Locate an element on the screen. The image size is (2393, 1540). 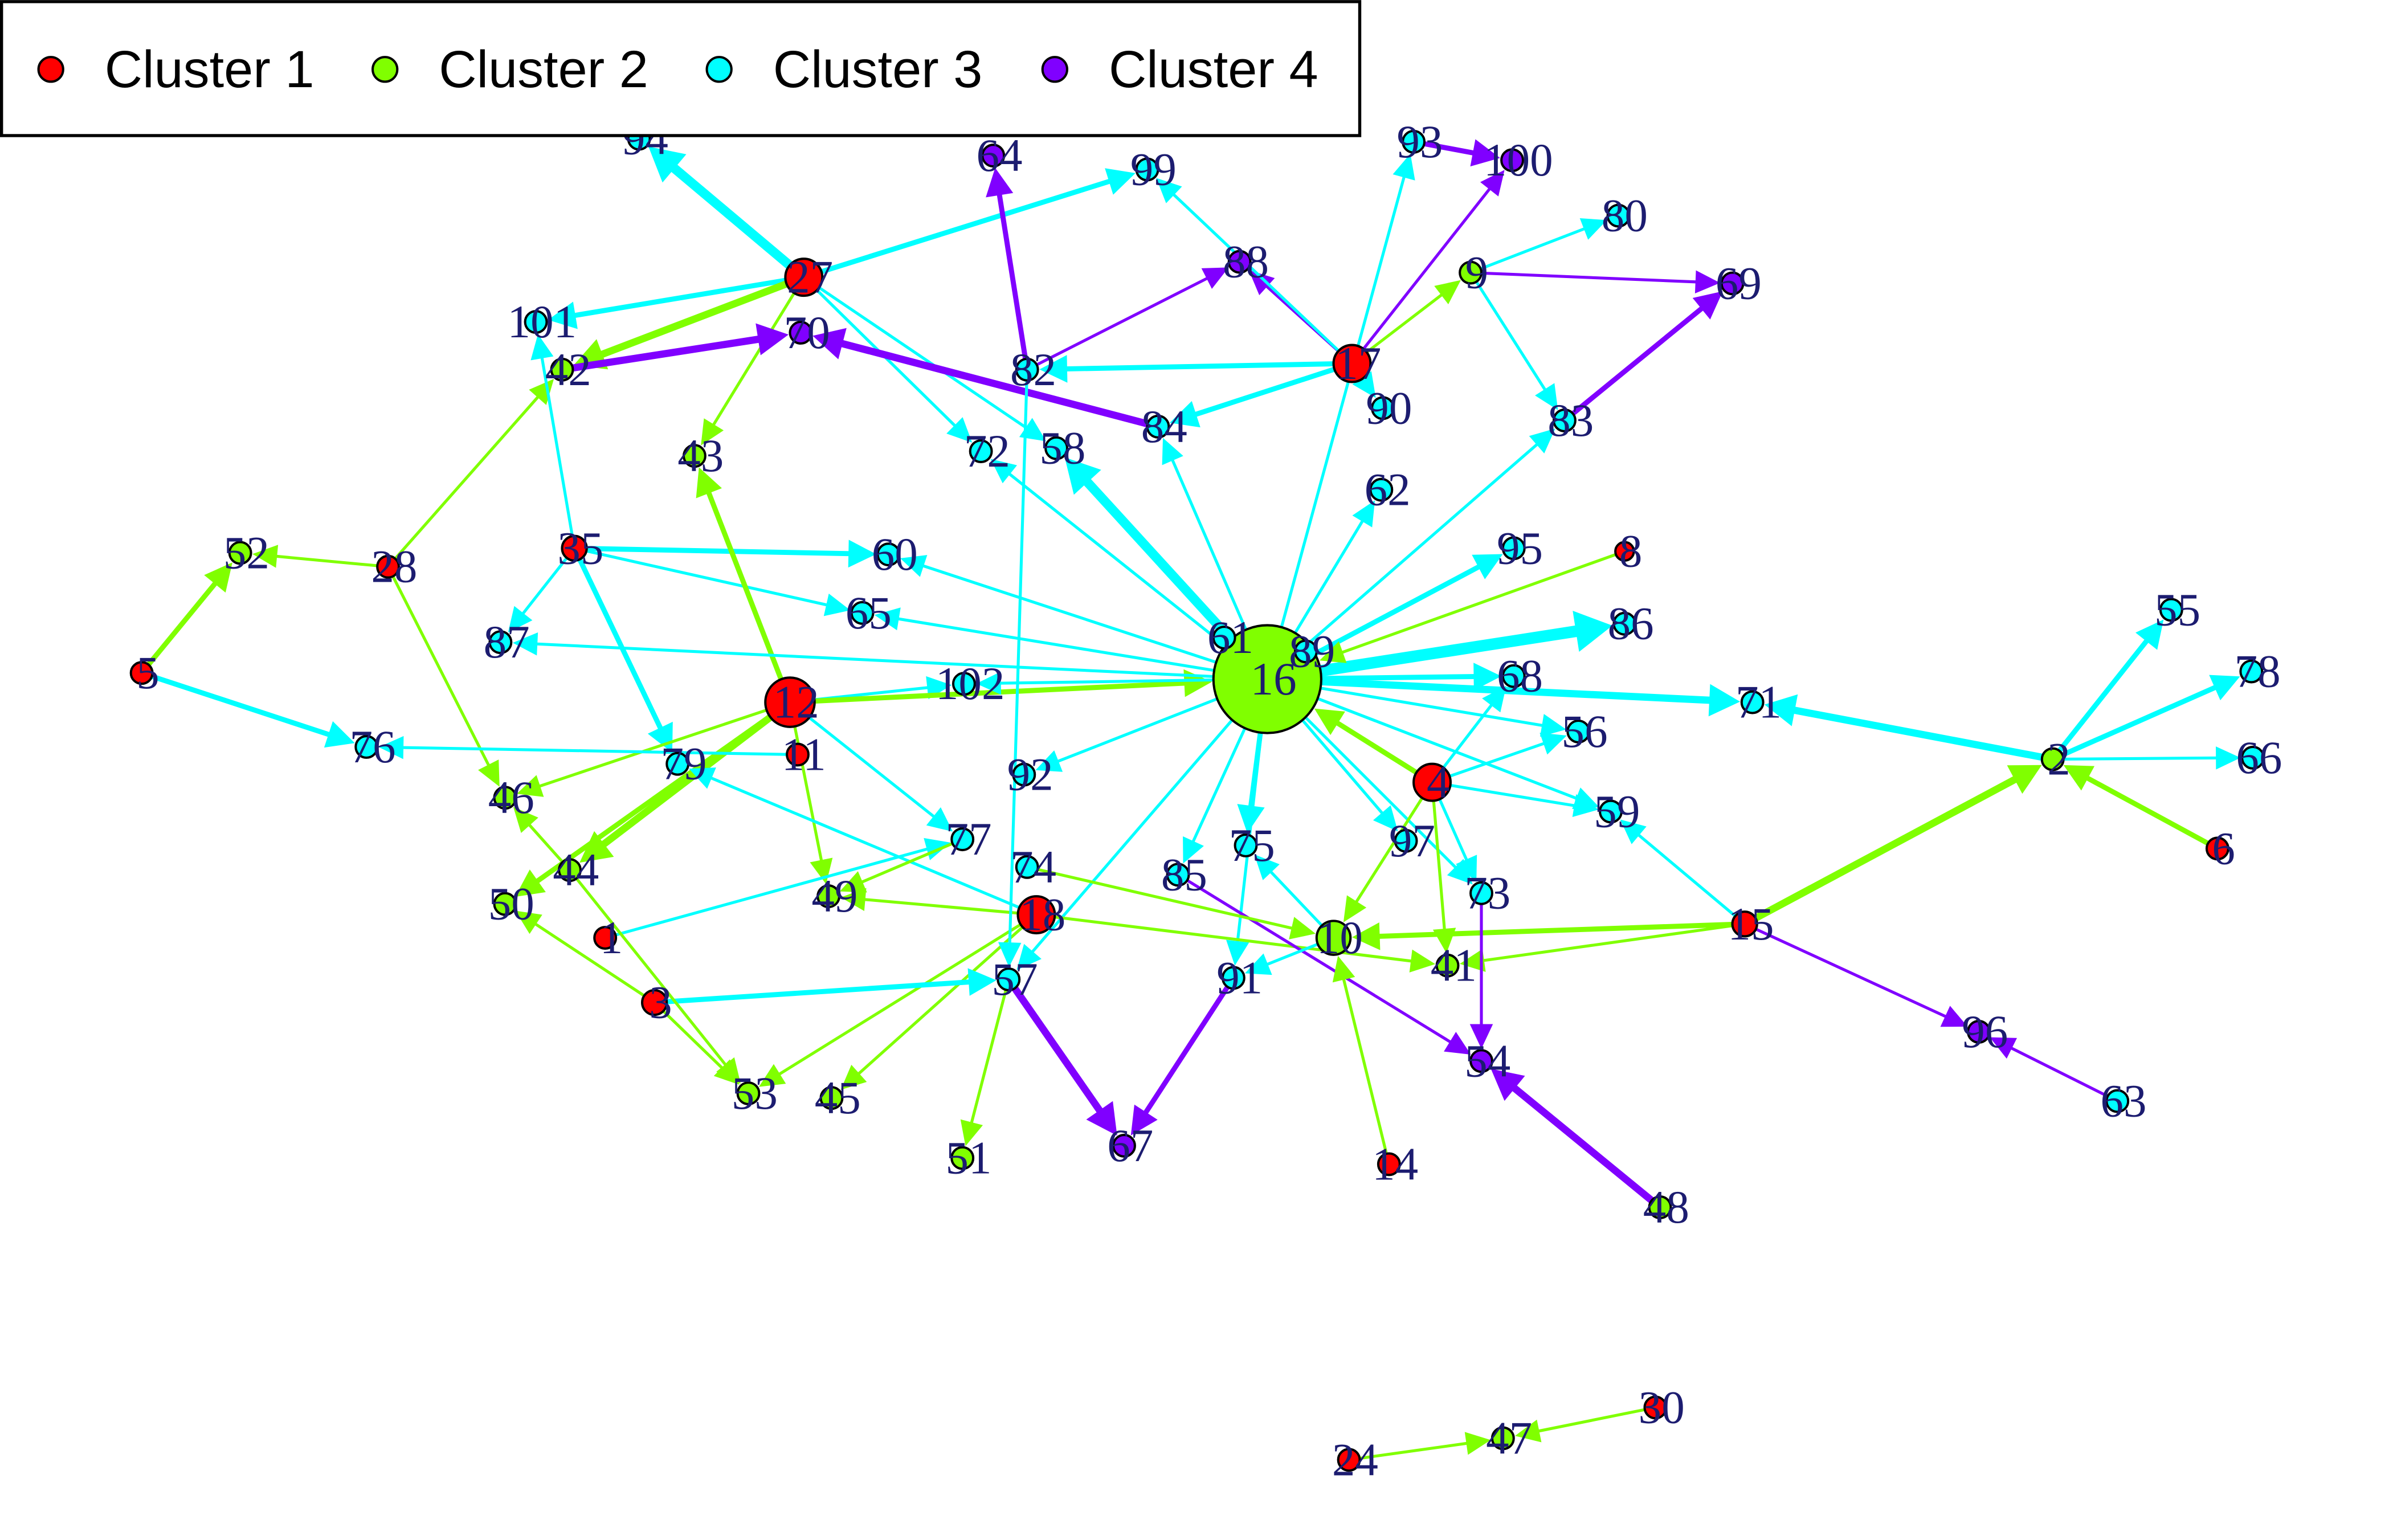
node-label: 92 is located at coordinates (1030, 774).